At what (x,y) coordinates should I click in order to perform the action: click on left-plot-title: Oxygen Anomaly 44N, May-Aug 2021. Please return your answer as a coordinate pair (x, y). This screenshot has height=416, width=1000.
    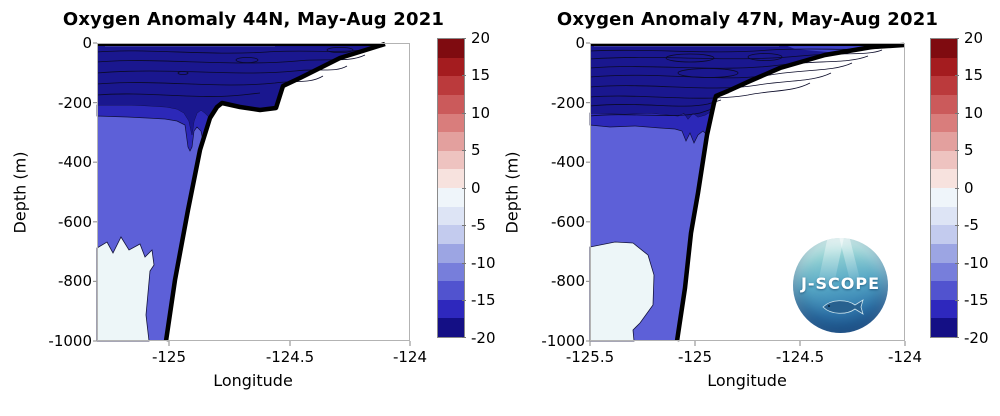
    Looking at the image, I should click on (253, 19).